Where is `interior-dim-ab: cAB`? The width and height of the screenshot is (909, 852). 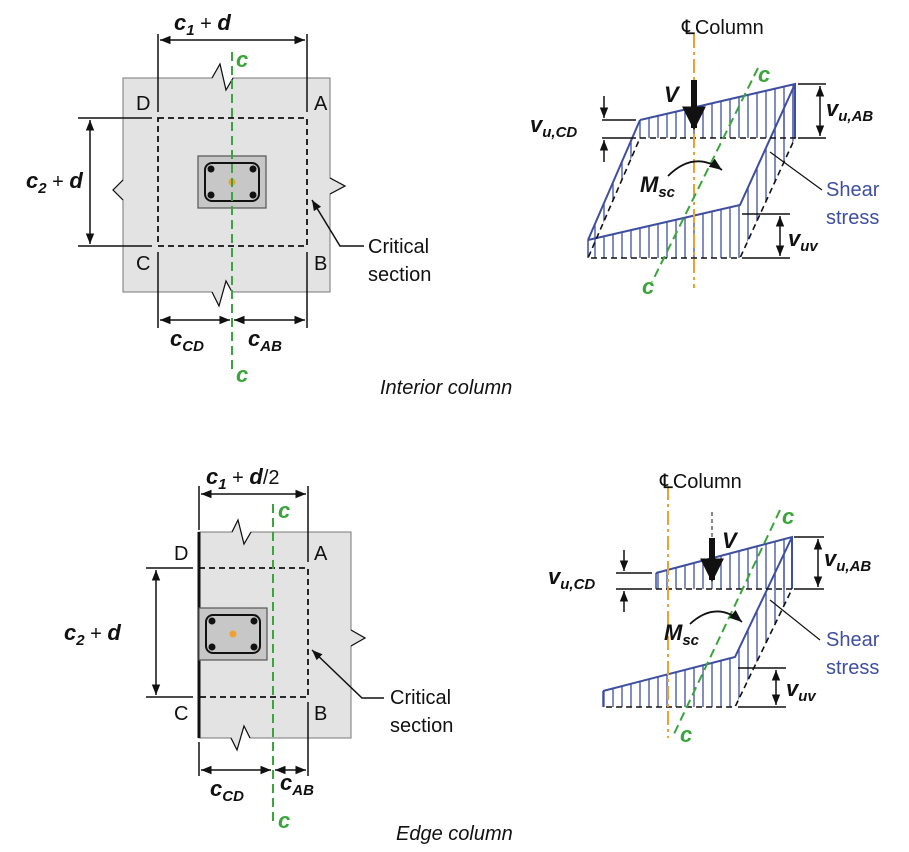
interior-dim-ab: cAB is located at coordinates (265, 340).